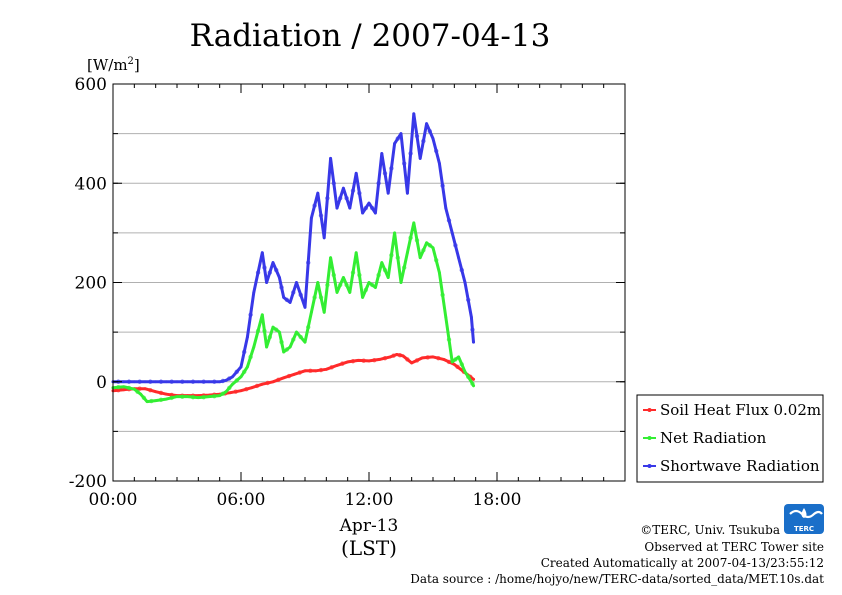 The height and width of the screenshot is (595, 842). What do you see at coordinates (730, 438) in the screenshot?
I see `legend-box` at bounding box center [730, 438].